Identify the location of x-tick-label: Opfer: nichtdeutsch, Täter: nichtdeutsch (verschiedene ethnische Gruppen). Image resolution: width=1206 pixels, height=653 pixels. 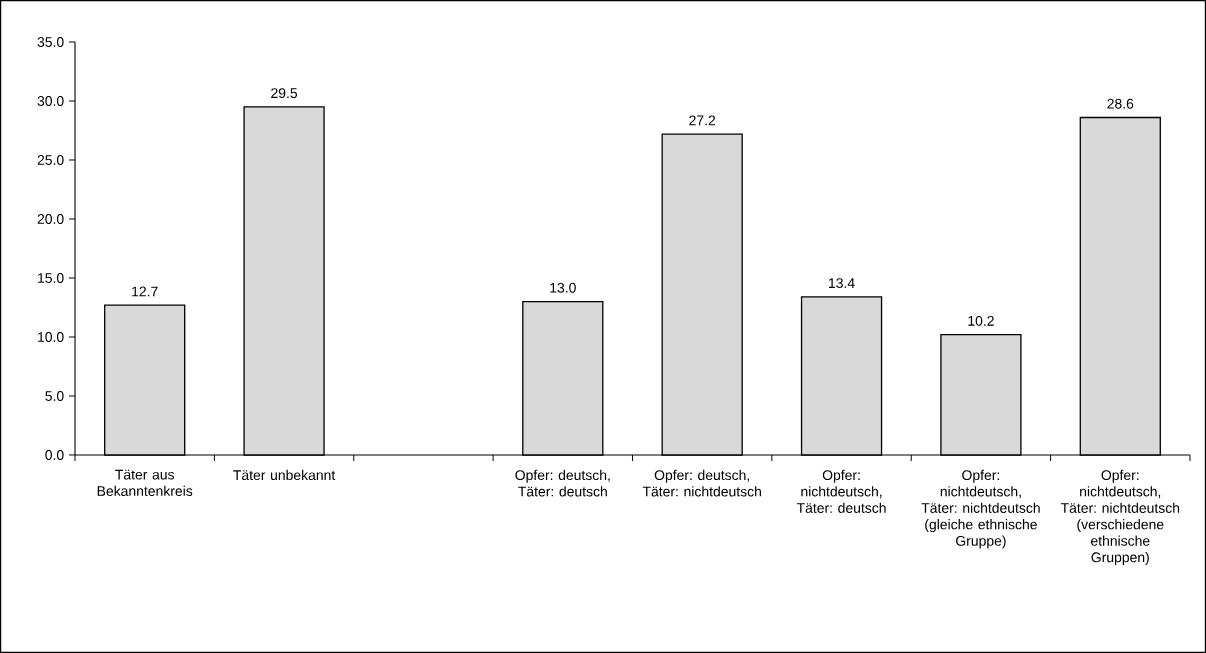
(1120, 517).